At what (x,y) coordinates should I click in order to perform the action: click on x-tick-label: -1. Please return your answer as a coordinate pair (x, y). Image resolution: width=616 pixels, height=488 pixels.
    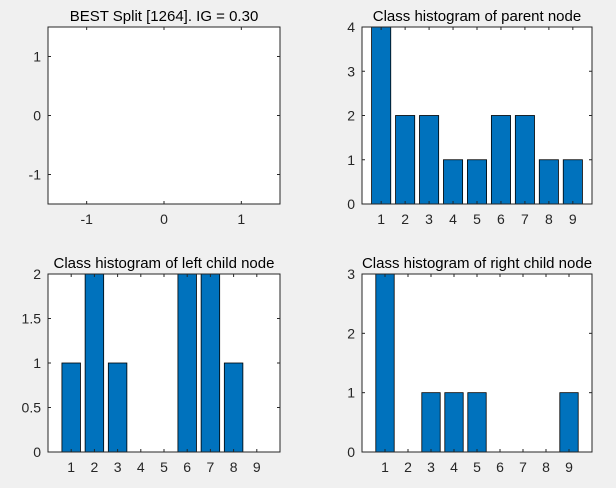
    Looking at the image, I should click on (86, 219).